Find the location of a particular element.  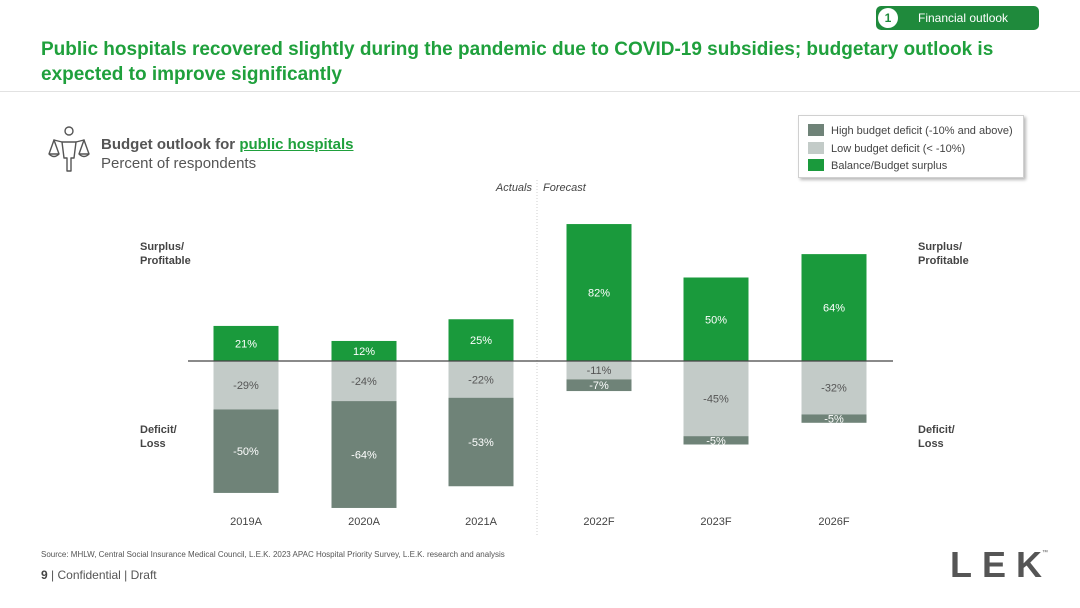

bar-high-deficit-2020a is located at coordinates (364, 454).